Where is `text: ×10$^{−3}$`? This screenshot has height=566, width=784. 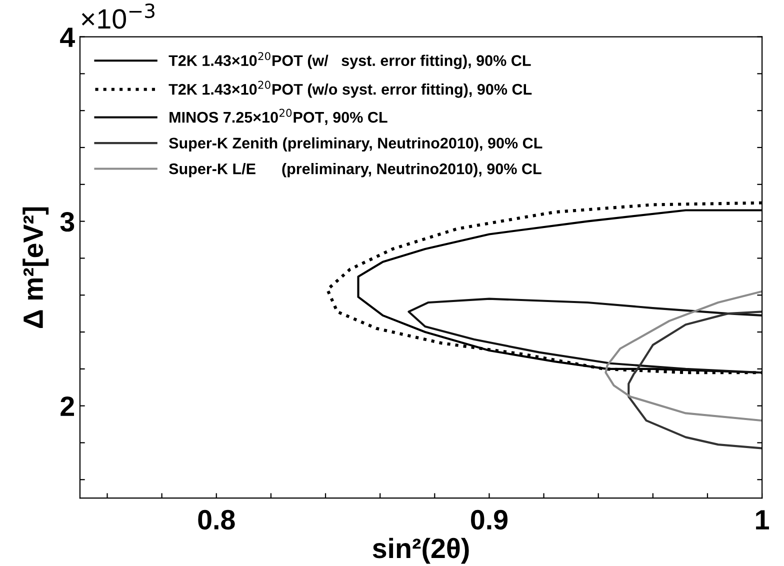 text: ×10$^{−3}$ is located at coordinates (118, 16).